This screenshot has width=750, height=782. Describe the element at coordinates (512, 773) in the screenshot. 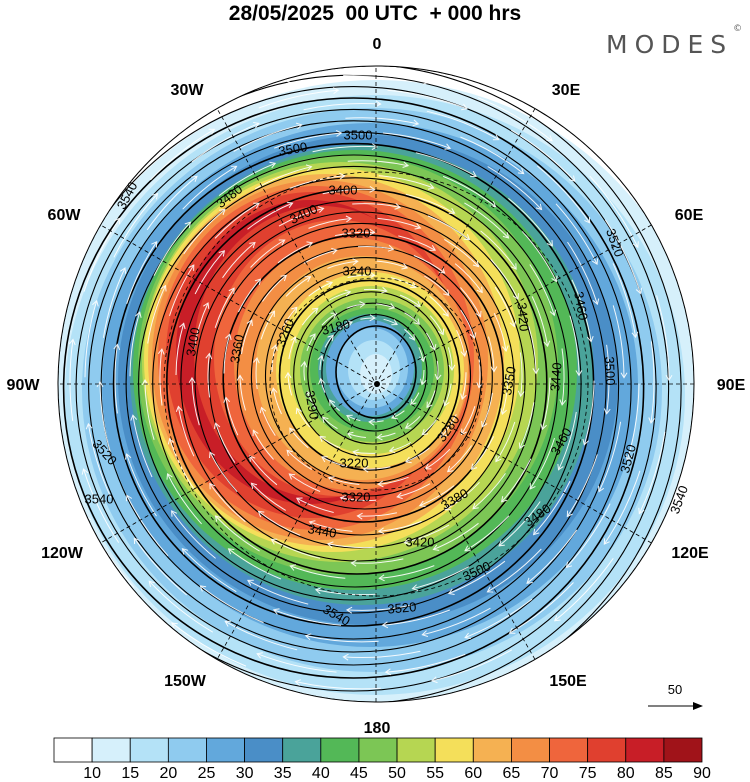

I see `colorbar-label: 65` at that location.